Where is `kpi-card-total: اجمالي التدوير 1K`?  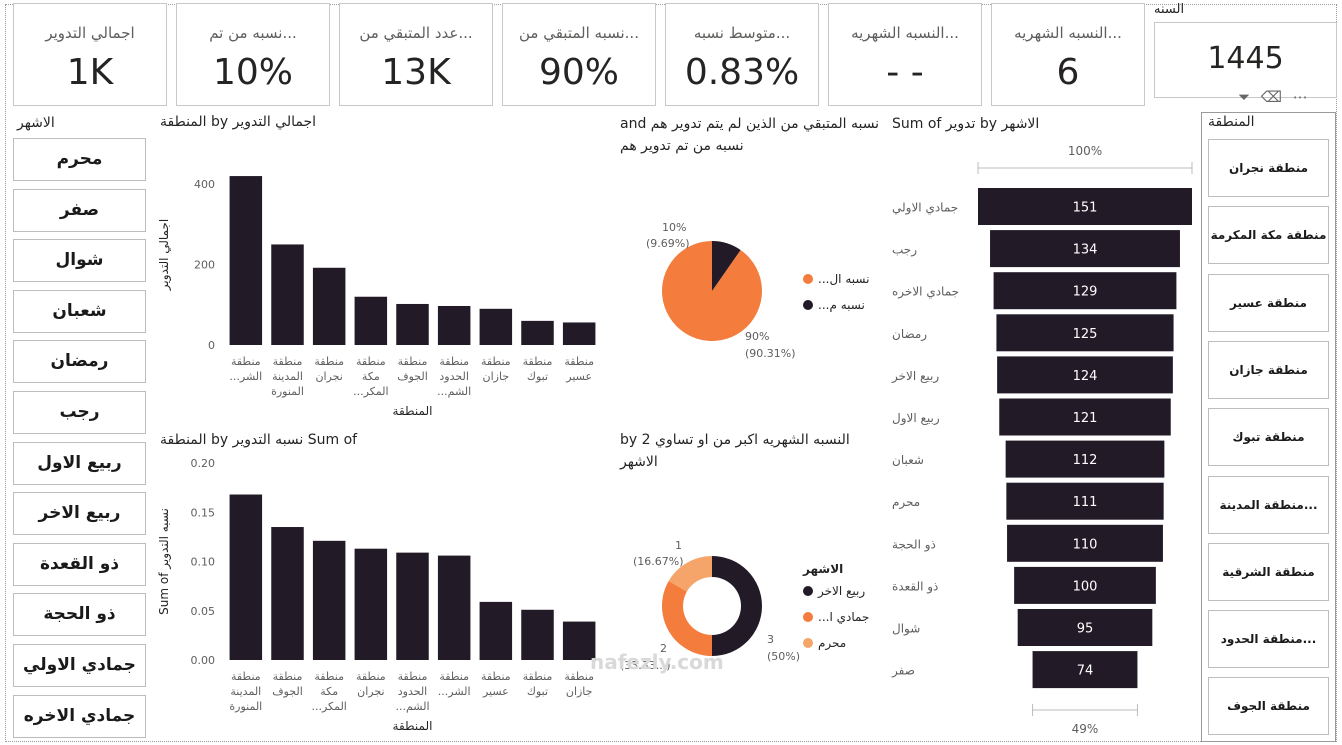 kpi-card-total: اجمالي التدوير 1K is located at coordinates (90, 54).